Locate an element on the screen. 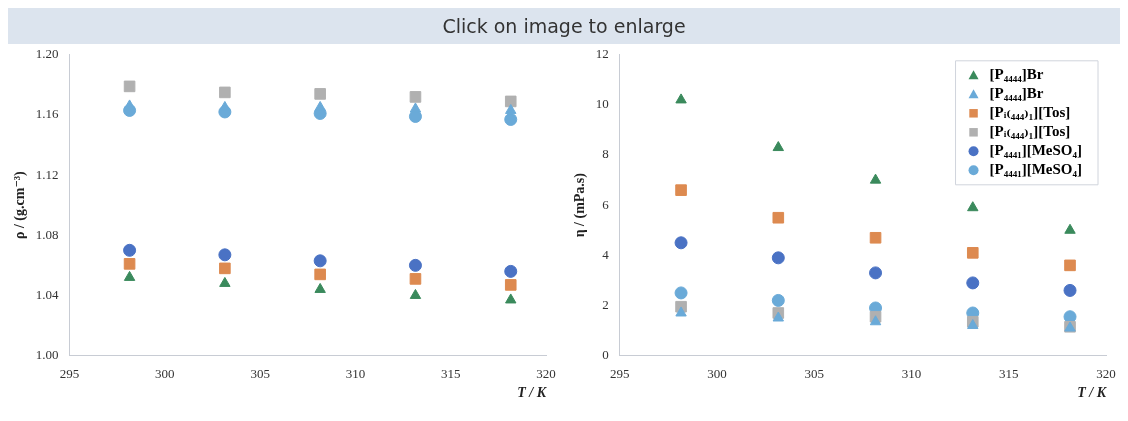 This screenshot has width=1128, height=421. y-tick-label: 8 is located at coordinates (605, 154).